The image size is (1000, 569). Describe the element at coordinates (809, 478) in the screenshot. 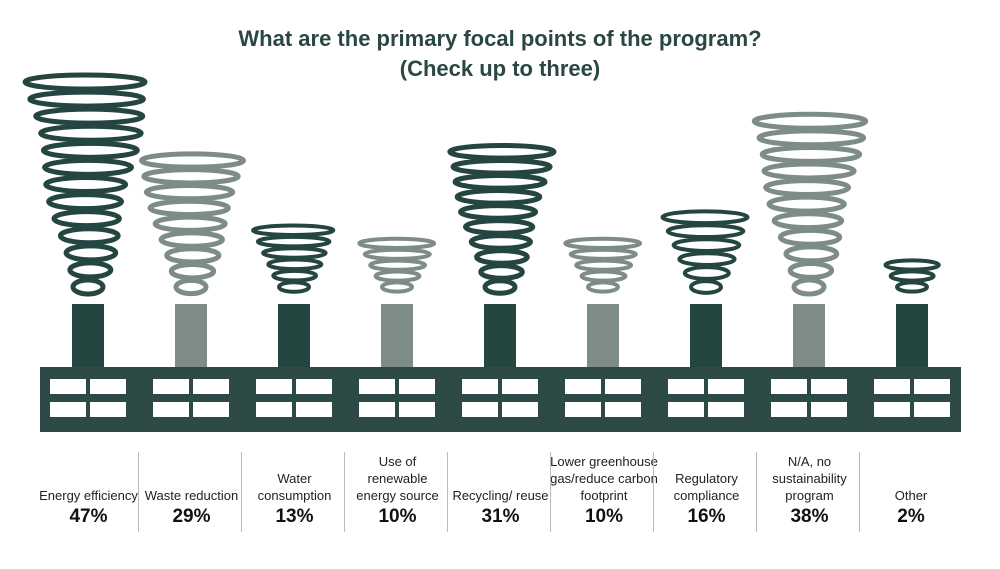

I see `category-label: N/A, no sustainability program` at that location.